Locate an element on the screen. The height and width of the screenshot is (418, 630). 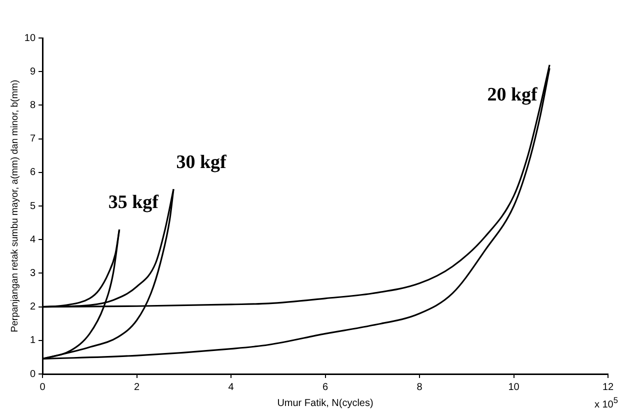
y-tick-label: 6 is located at coordinates (33, 172).